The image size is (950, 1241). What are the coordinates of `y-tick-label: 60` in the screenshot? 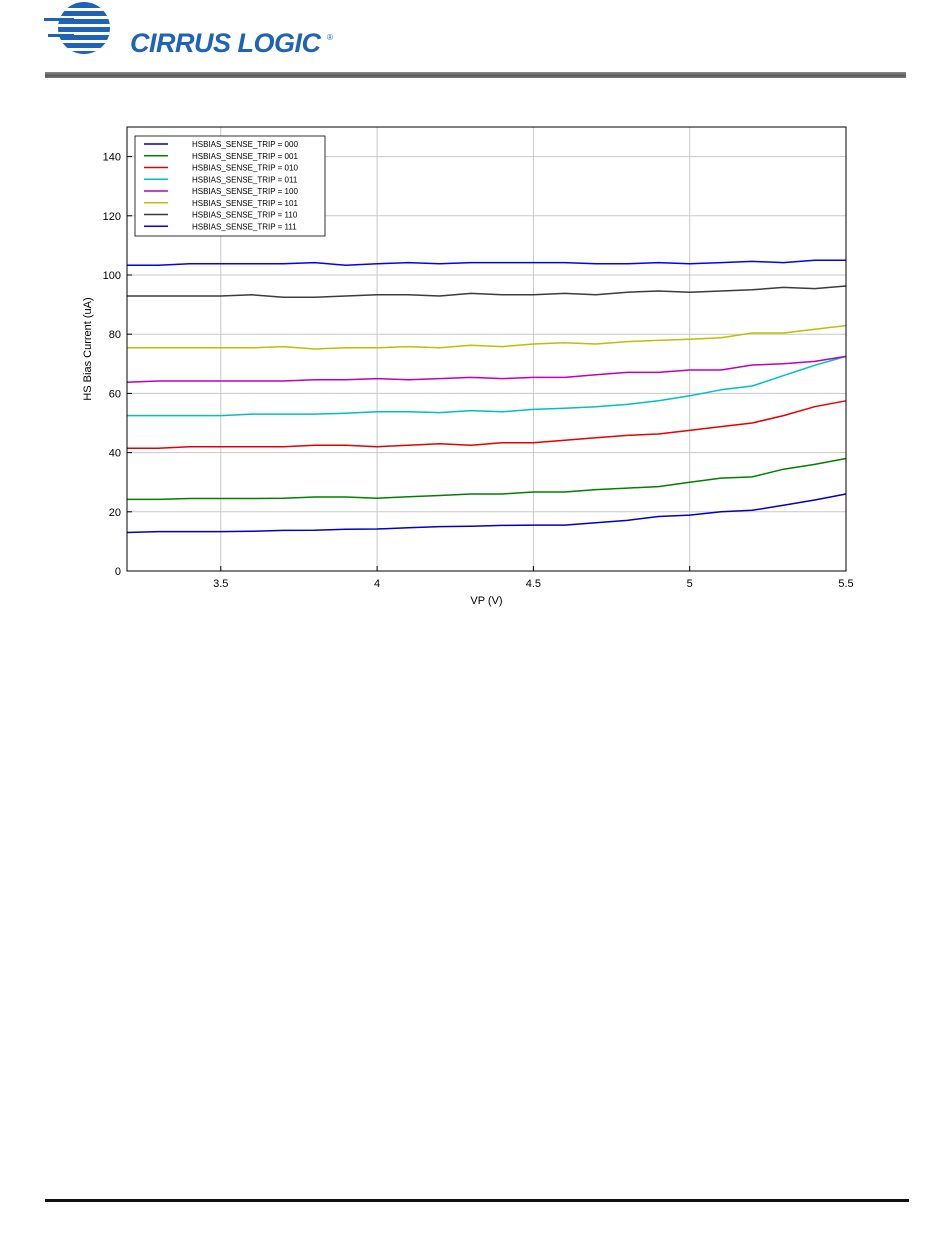 It's located at (115, 394).